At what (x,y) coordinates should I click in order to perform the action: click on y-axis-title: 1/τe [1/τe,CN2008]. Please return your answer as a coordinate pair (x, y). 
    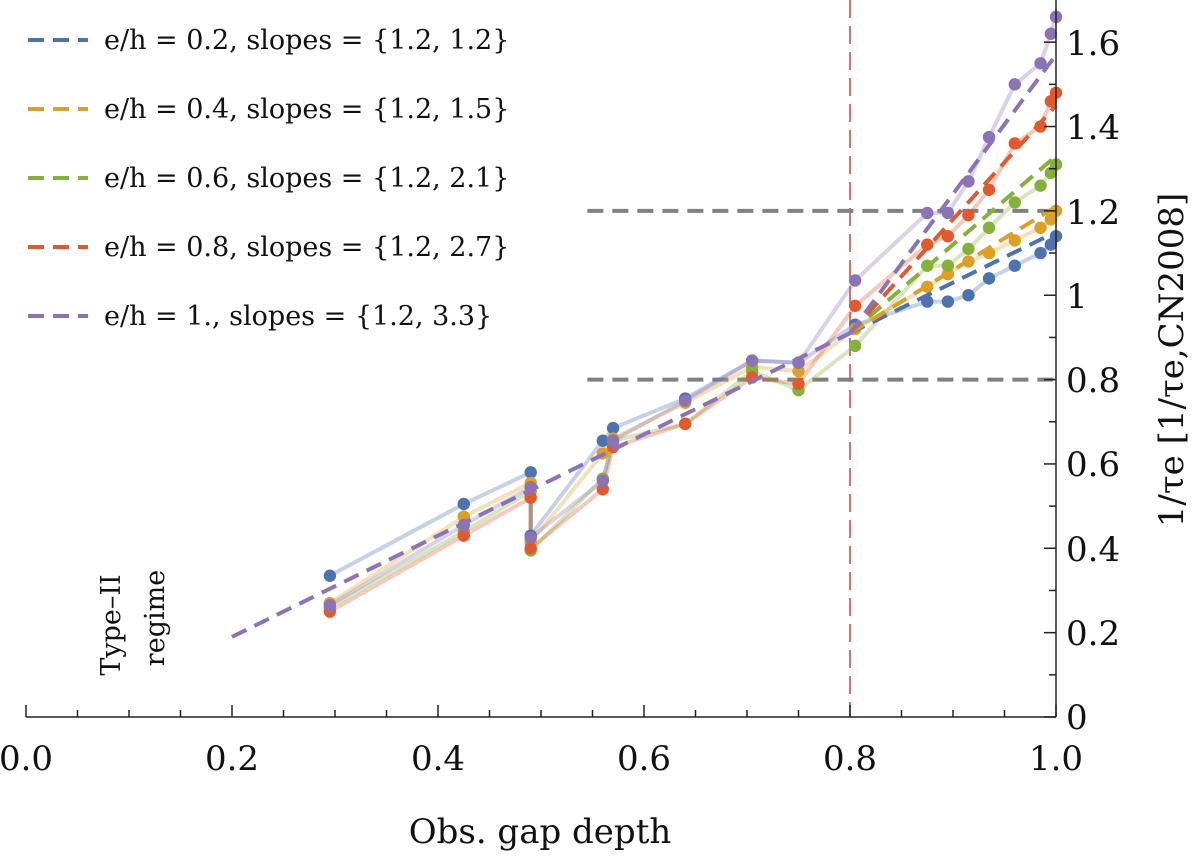
    Looking at the image, I should click on (1172, 360).